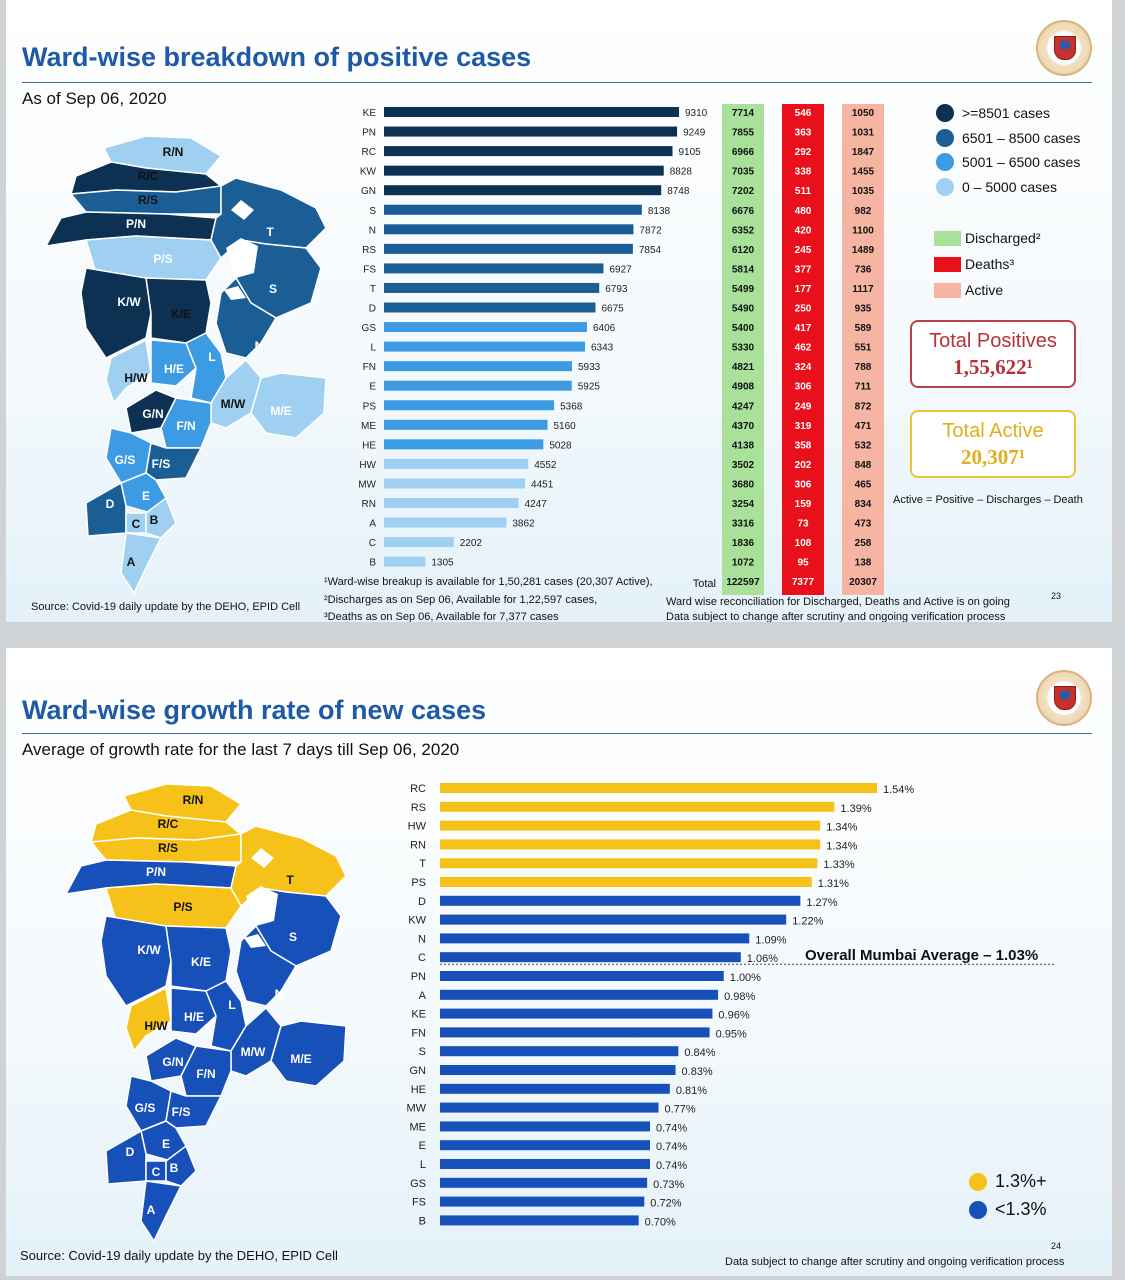 The height and width of the screenshot is (1280, 1125). What do you see at coordinates (423, 996) in the screenshot?
I see `category-label: A` at bounding box center [423, 996].